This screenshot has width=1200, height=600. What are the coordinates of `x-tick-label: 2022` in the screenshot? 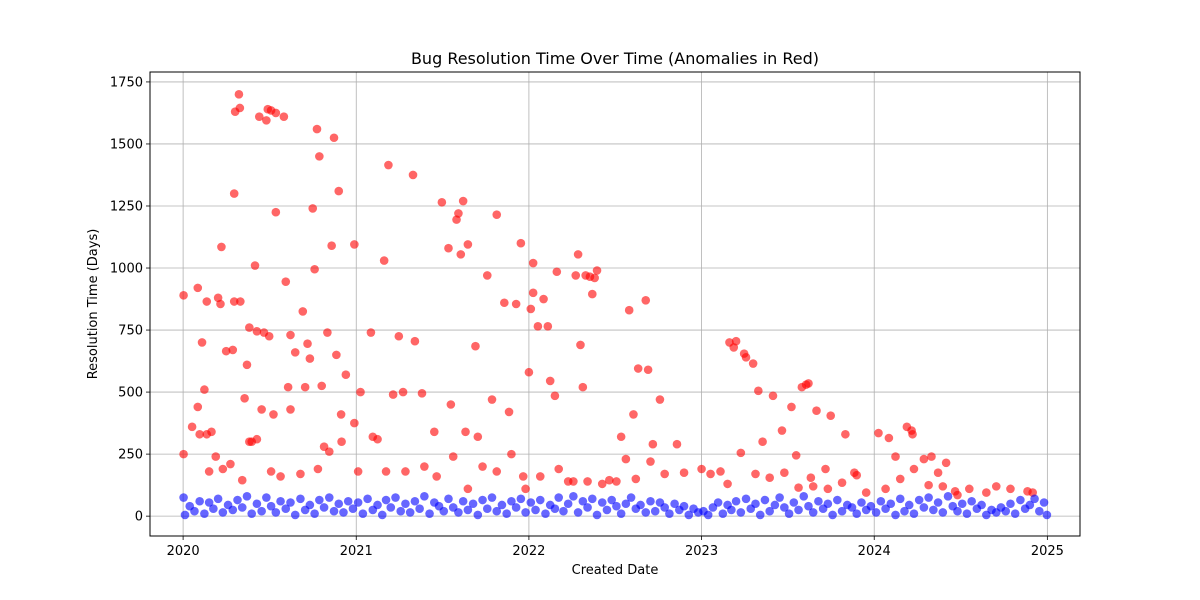 It's located at (528, 551).